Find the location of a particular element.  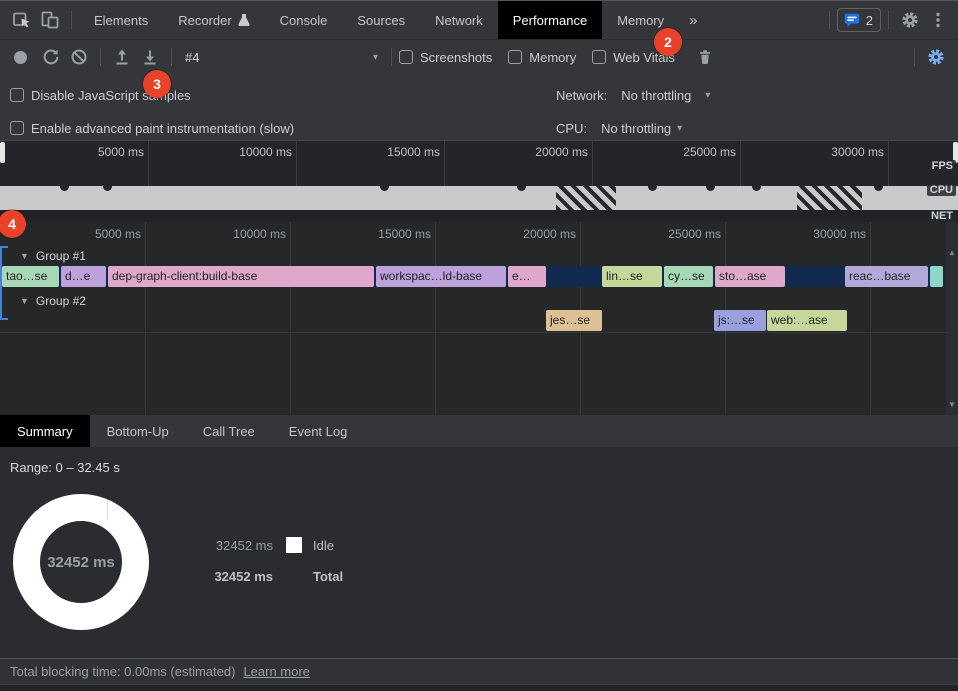

tab-memory: Memory is located at coordinates (640, 20).